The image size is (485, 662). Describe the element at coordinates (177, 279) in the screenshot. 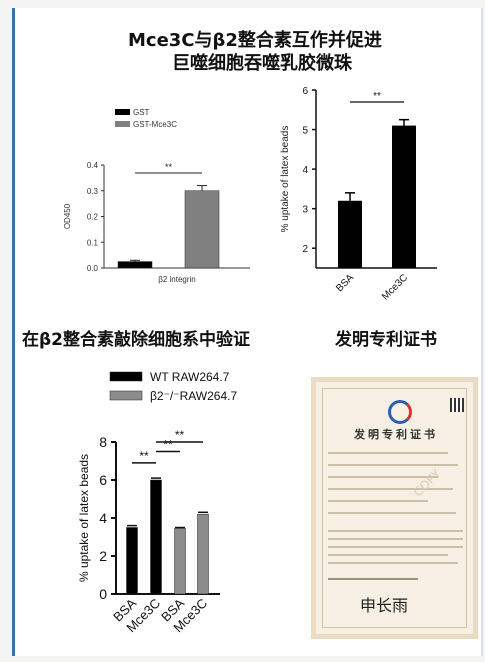

I see `x-axis-label: β2 integrin` at that location.